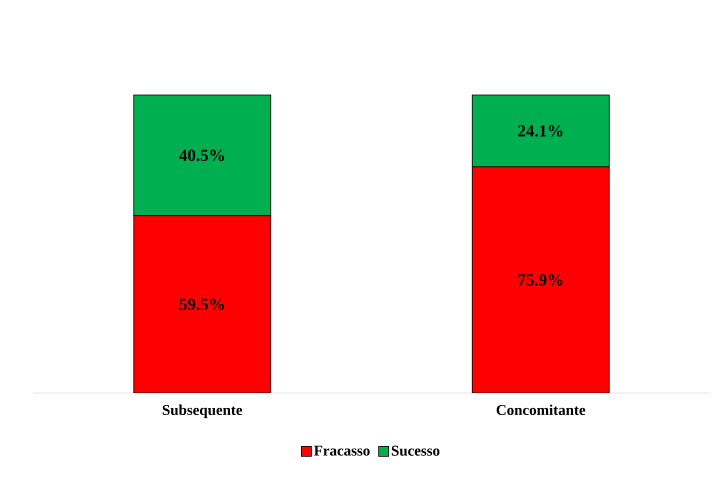 The image size is (728, 499). I want to click on x-tick-label: Concomitante, so click(541, 410).